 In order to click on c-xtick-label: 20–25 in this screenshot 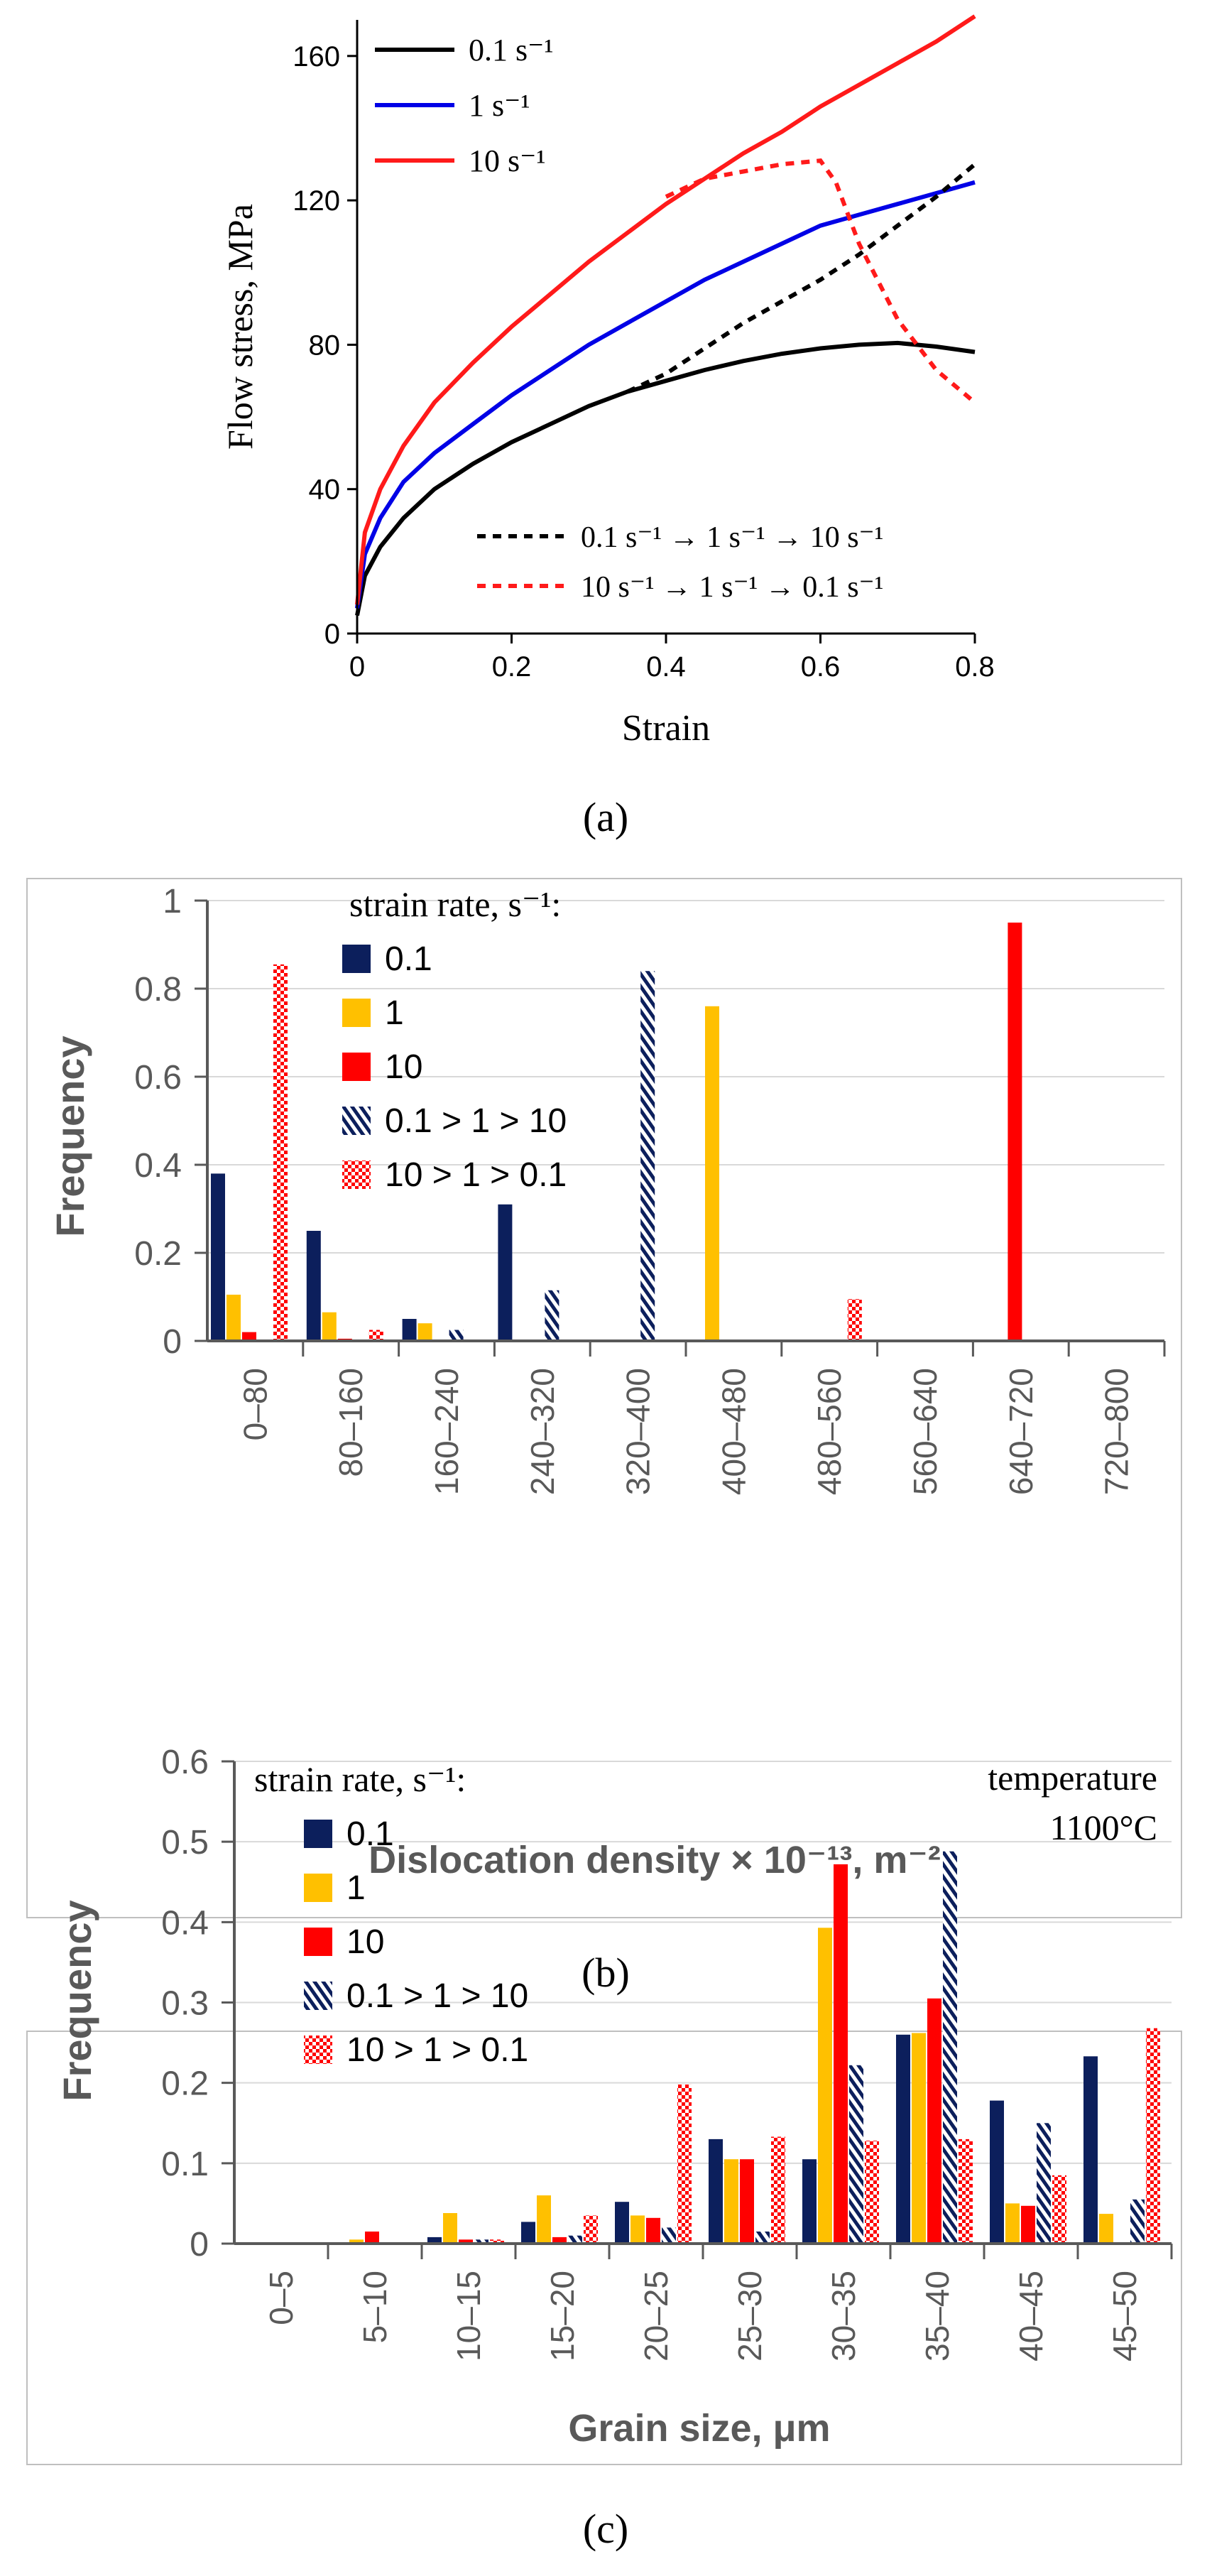, I will do `click(656, 2316)`.